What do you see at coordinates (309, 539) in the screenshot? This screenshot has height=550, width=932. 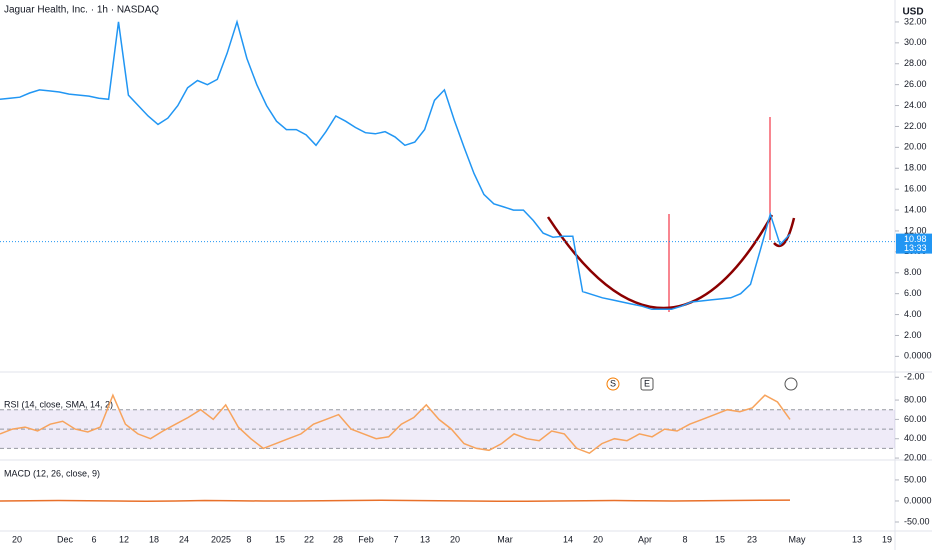 I see `x-tick-label: 22` at bounding box center [309, 539].